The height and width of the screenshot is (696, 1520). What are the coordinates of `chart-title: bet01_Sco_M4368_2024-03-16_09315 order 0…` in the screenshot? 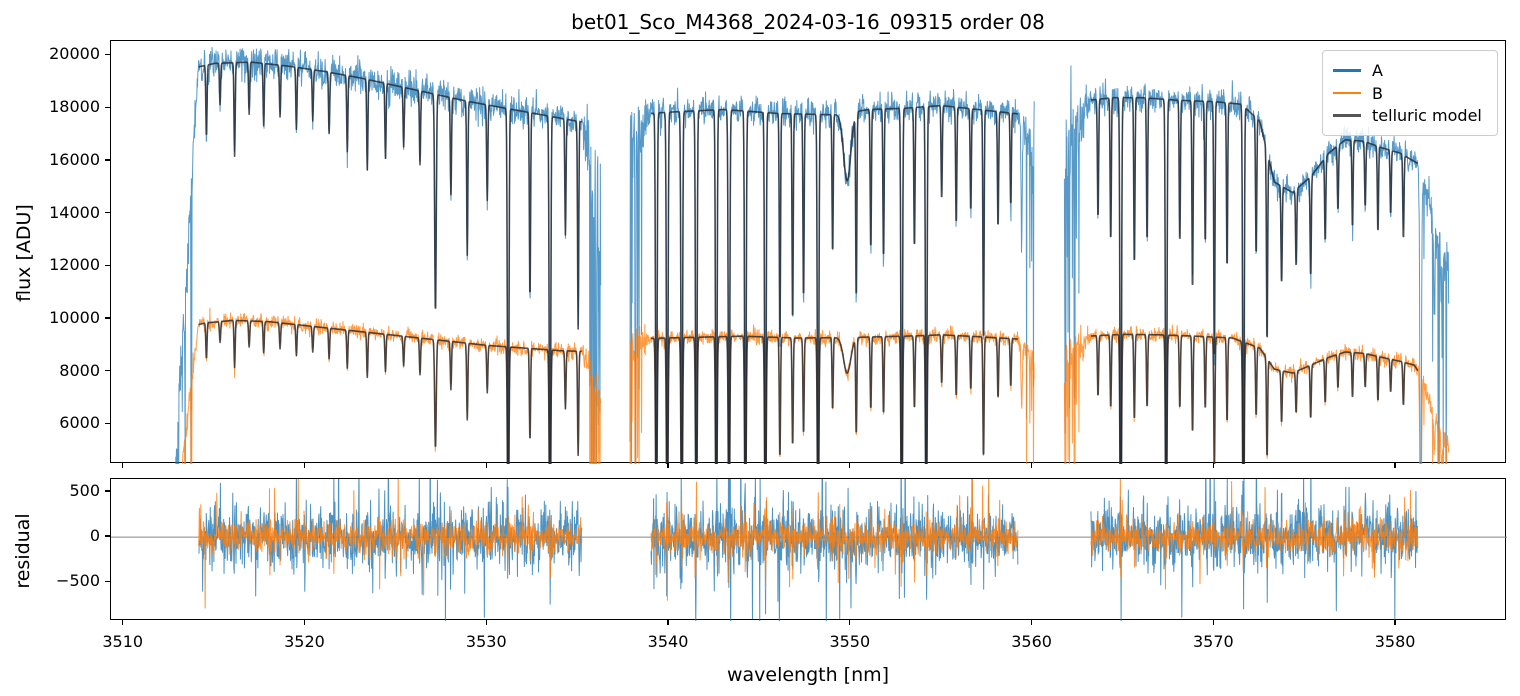 It's located at (808, 22).